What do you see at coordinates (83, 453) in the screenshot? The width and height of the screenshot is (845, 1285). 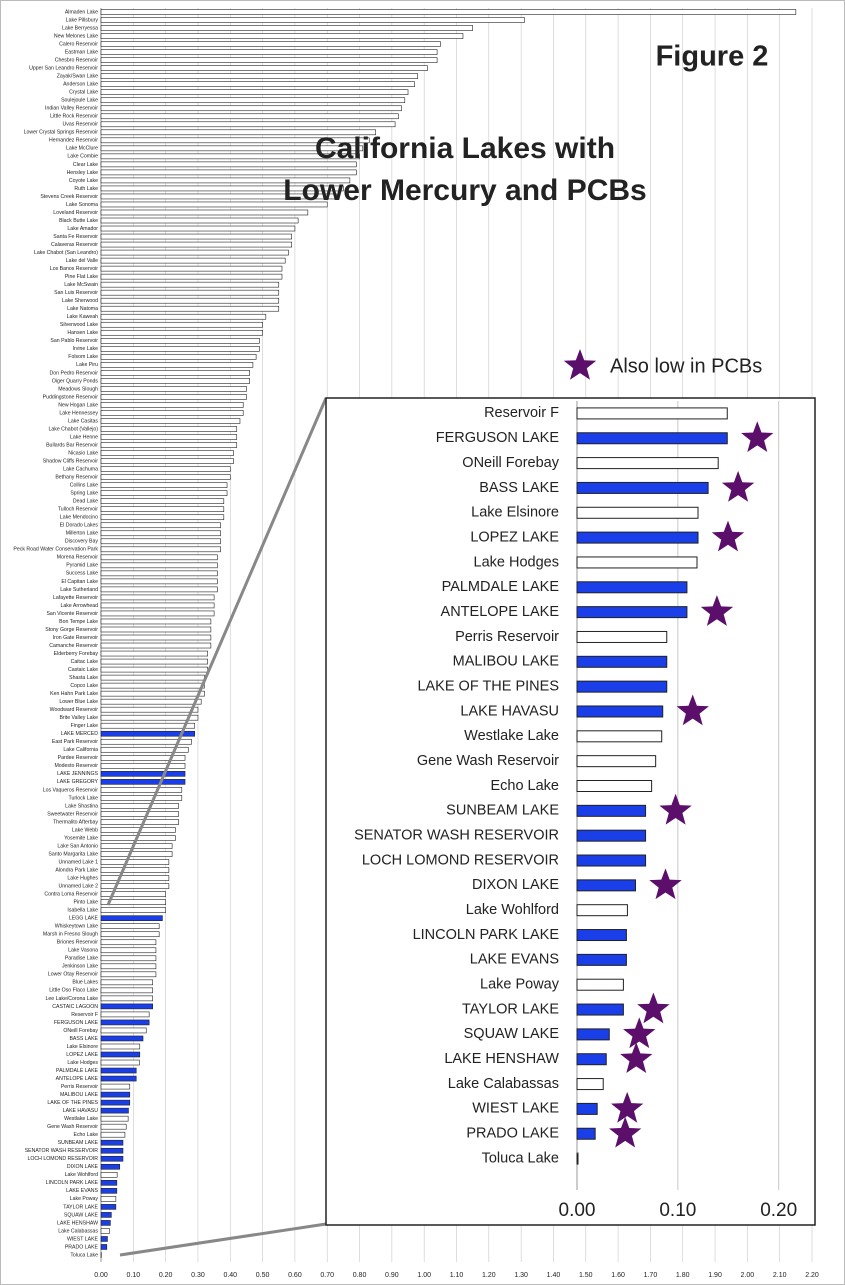 I see `category-label: Nicasio Lake` at bounding box center [83, 453].